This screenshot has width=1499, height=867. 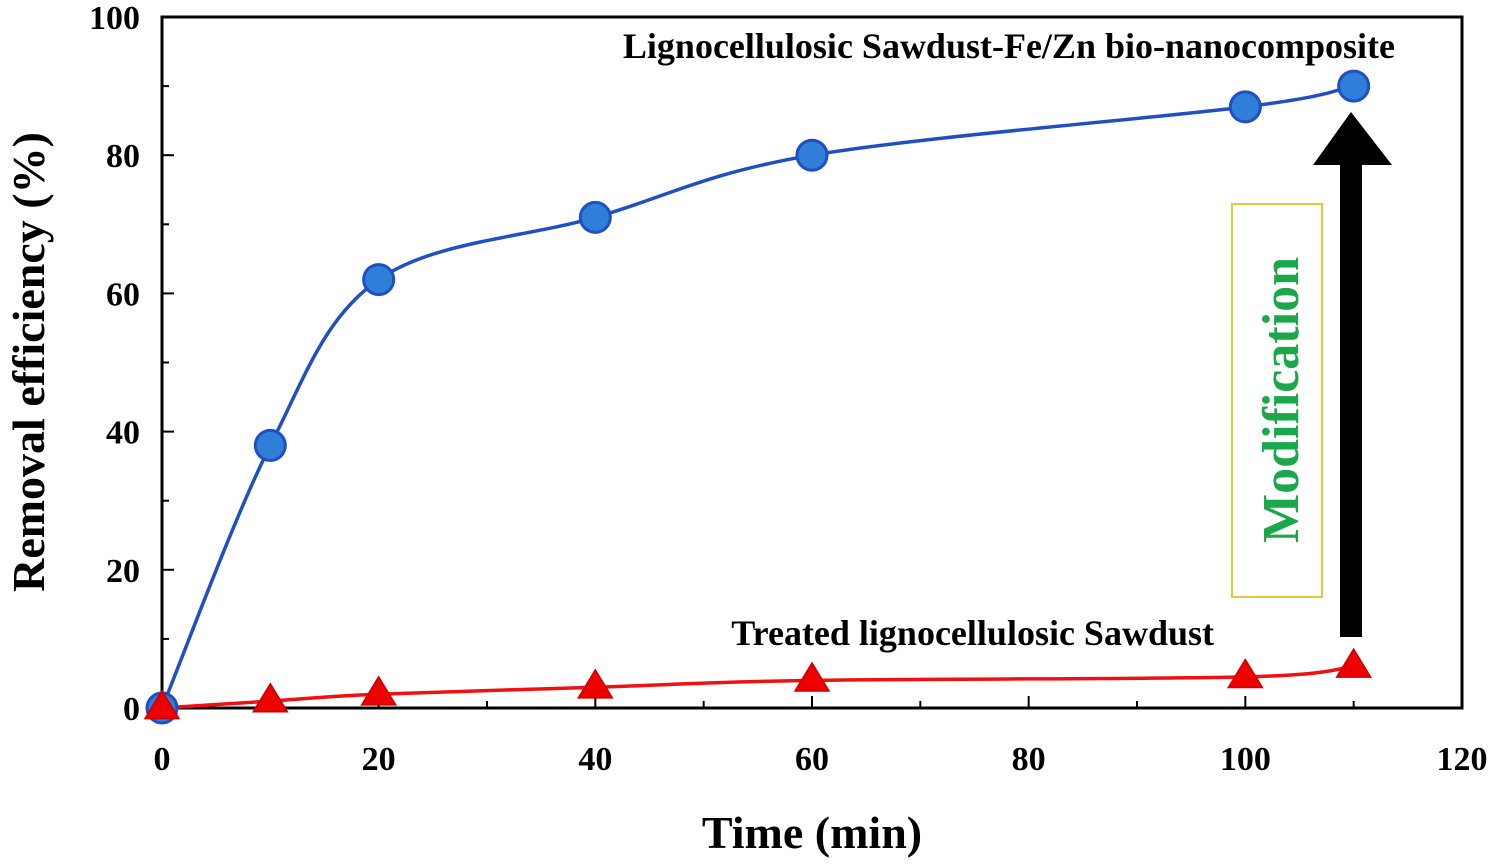 What do you see at coordinates (28, 362) in the screenshot?
I see `y-axis-title: Removal efficiency (%)` at bounding box center [28, 362].